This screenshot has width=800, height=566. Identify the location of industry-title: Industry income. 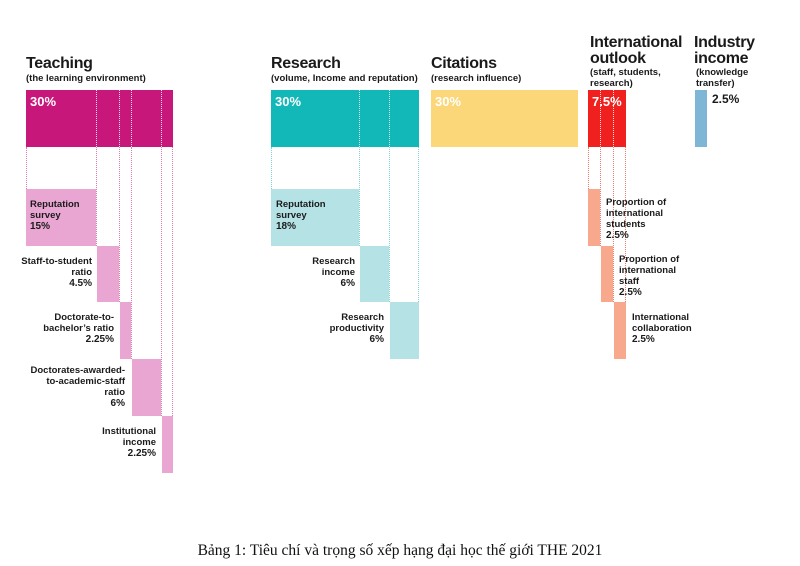
(724, 50).